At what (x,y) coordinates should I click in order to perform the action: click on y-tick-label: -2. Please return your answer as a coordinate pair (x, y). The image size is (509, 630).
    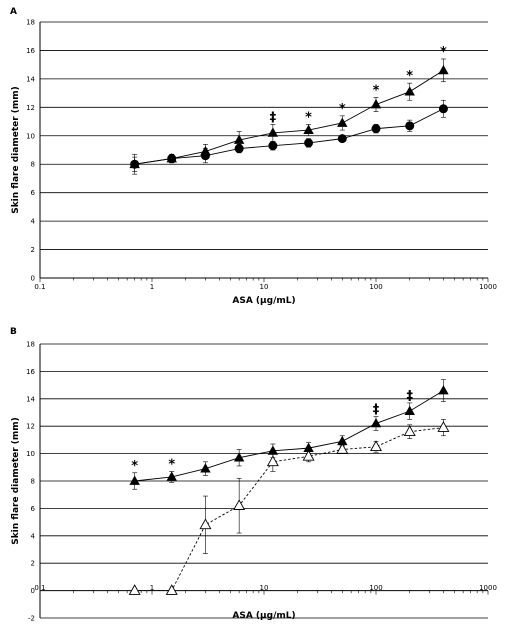
    Looking at the image, I should click on (31, 619).